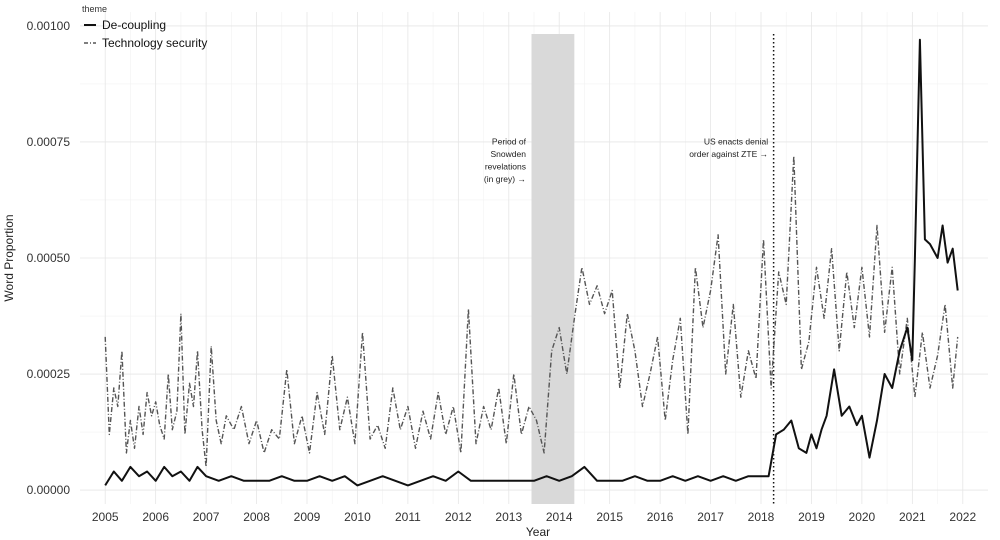 The height and width of the screenshot is (540, 1000). Describe the element at coordinates (94, 9) in the screenshot. I see `legend-title: theme` at that location.